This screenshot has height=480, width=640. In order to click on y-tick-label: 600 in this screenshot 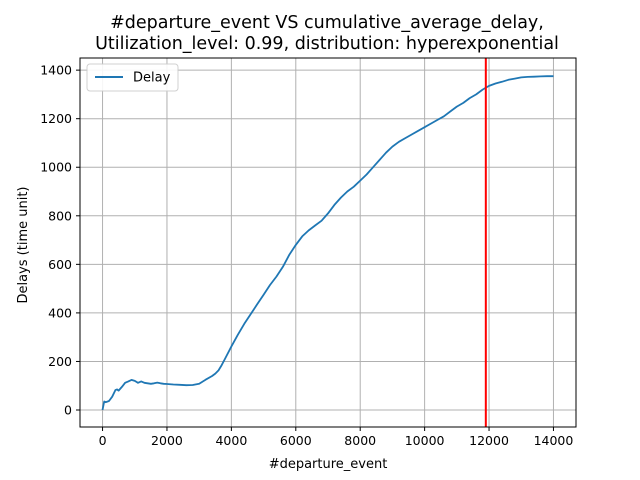, I will do `click(60, 264)`.